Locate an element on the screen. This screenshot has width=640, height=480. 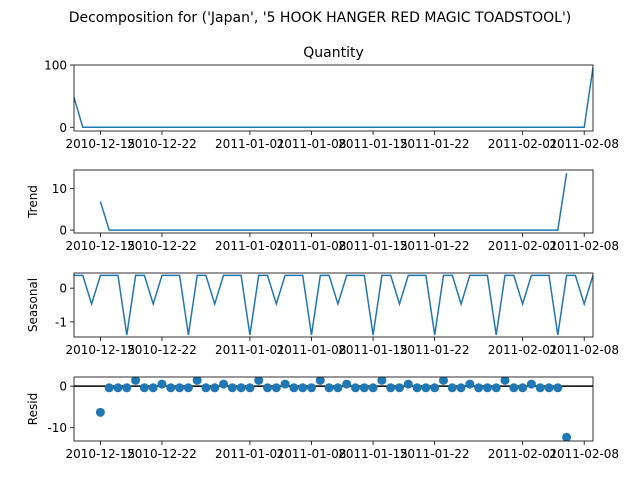
y-axis-label: Trend is located at coordinates (33, 202).